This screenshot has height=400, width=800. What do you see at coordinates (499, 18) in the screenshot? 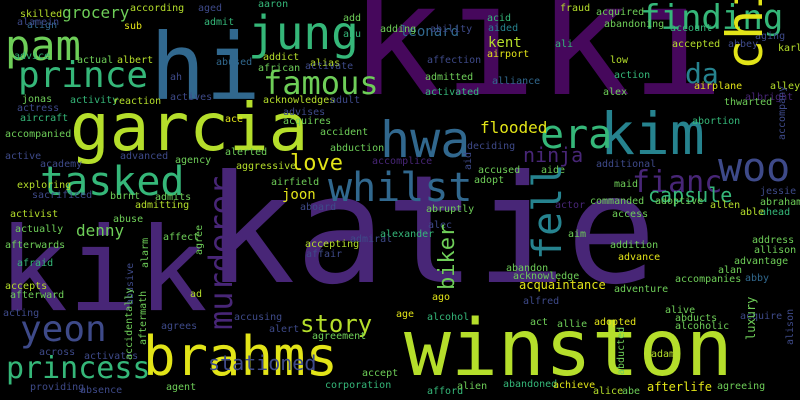
I see `word: acid` at bounding box center [499, 18].